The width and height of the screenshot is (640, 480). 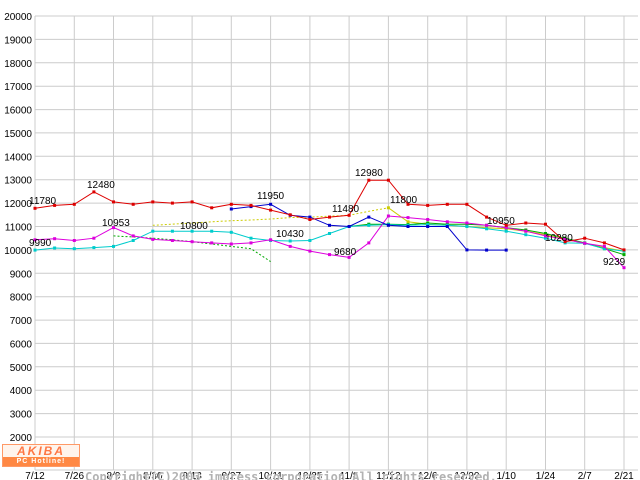 What do you see at coordinates (614, 262) in the screenshot?
I see `price-label: 9239` at bounding box center [614, 262].